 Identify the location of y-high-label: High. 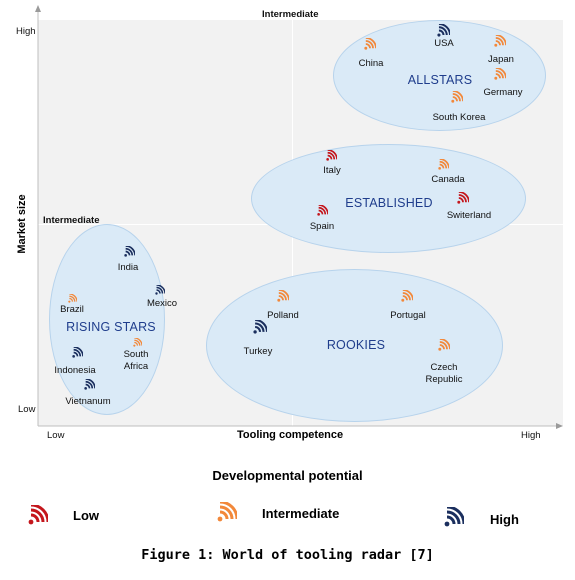
(26, 31).